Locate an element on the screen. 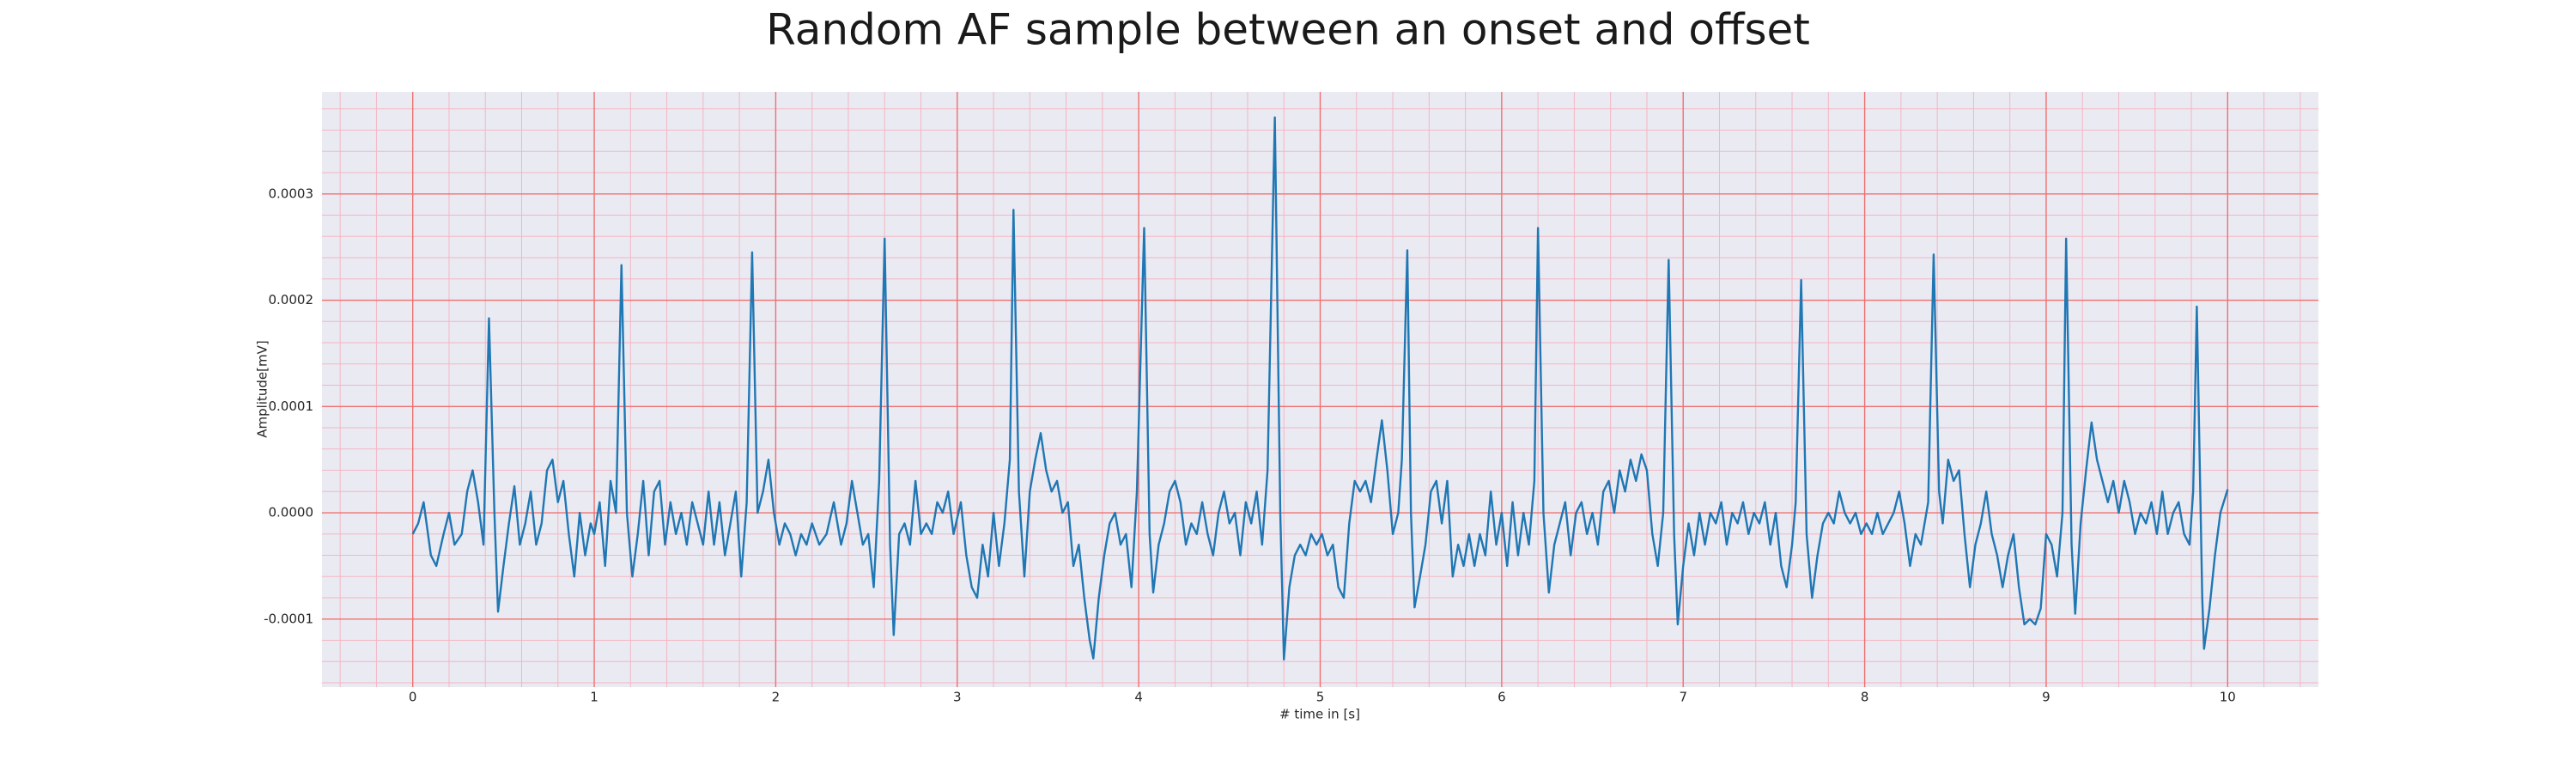 This screenshot has height=773, width=2576. y-tick-label: 0.0001 is located at coordinates (291, 406).